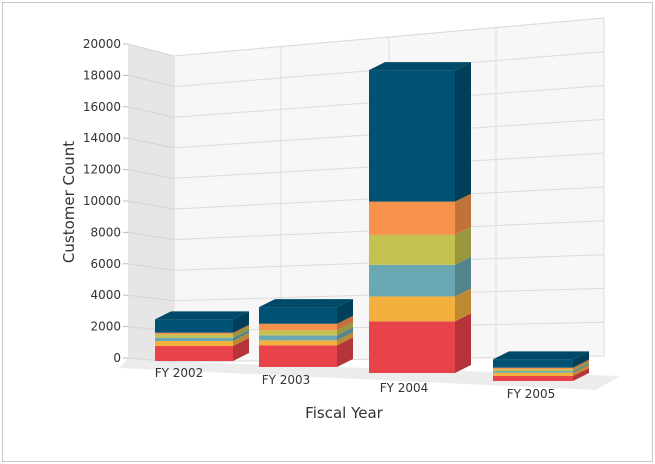 The width and height of the screenshot is (655, 464). What do you see at coordinates (117, 358) in the screenshot?
I see `y-tick-label-0: 0` at bounding box center [117, 358].